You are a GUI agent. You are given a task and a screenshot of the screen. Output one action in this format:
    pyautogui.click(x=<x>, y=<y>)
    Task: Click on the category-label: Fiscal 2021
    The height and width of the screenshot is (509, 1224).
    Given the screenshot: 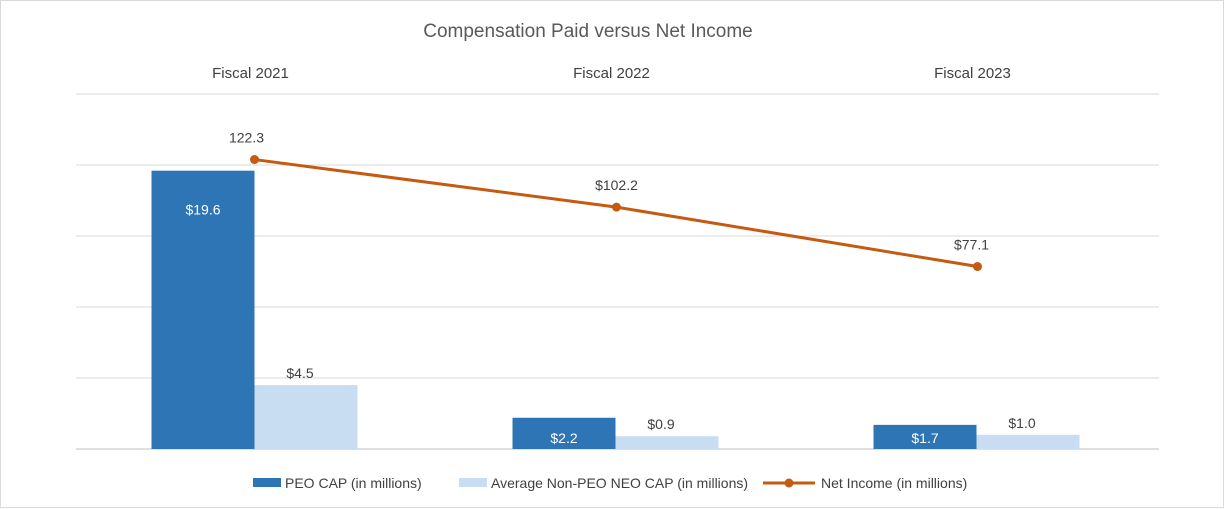 What is the action you would take?
    pyautogui.click(x=250, y=73)
    